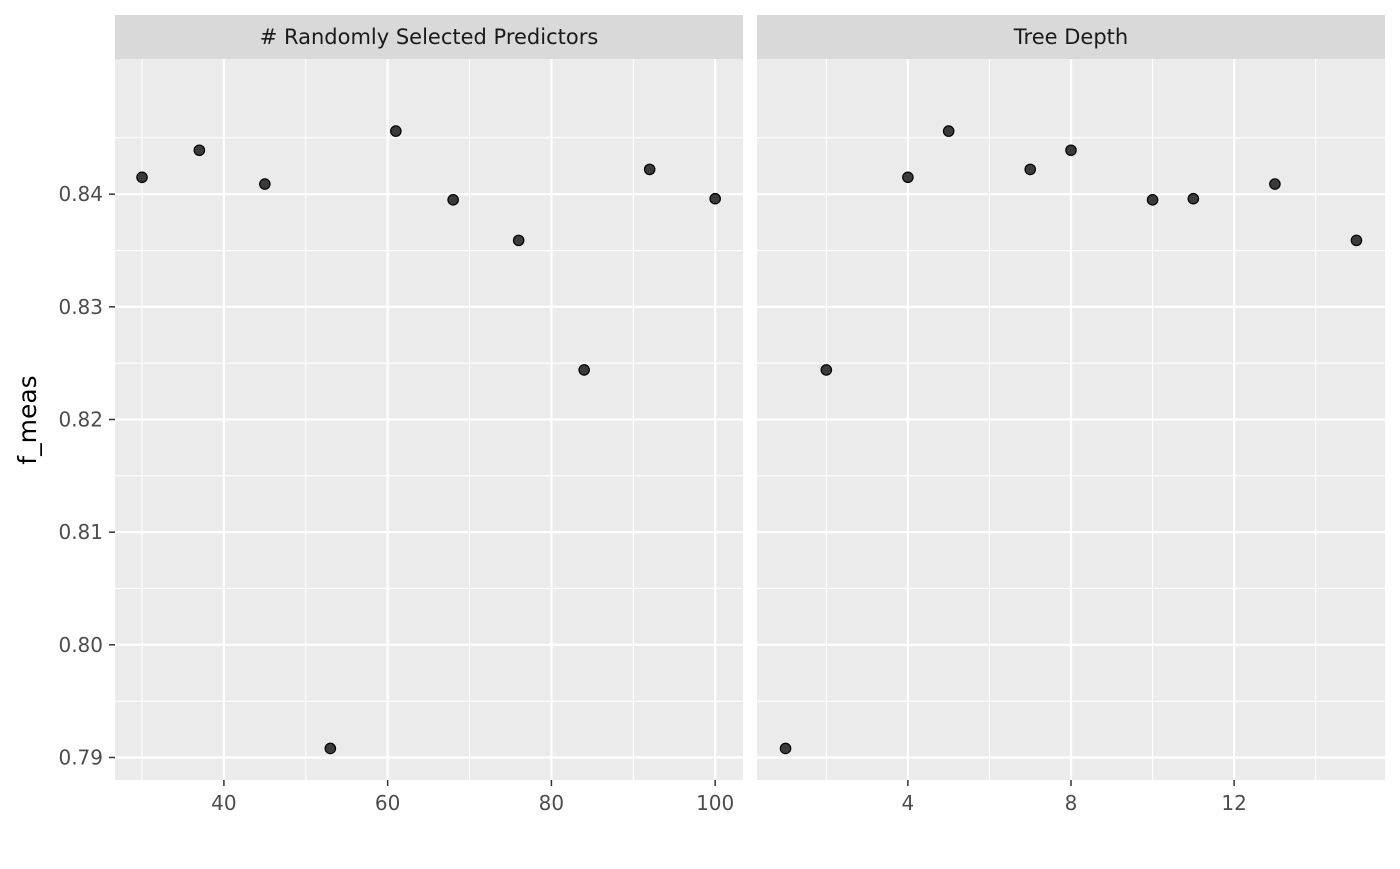  What do you see at coordinates (27, 419) in the screenshot?
I see `y-axis-title: f_meas` at bounding box center [27, 419].